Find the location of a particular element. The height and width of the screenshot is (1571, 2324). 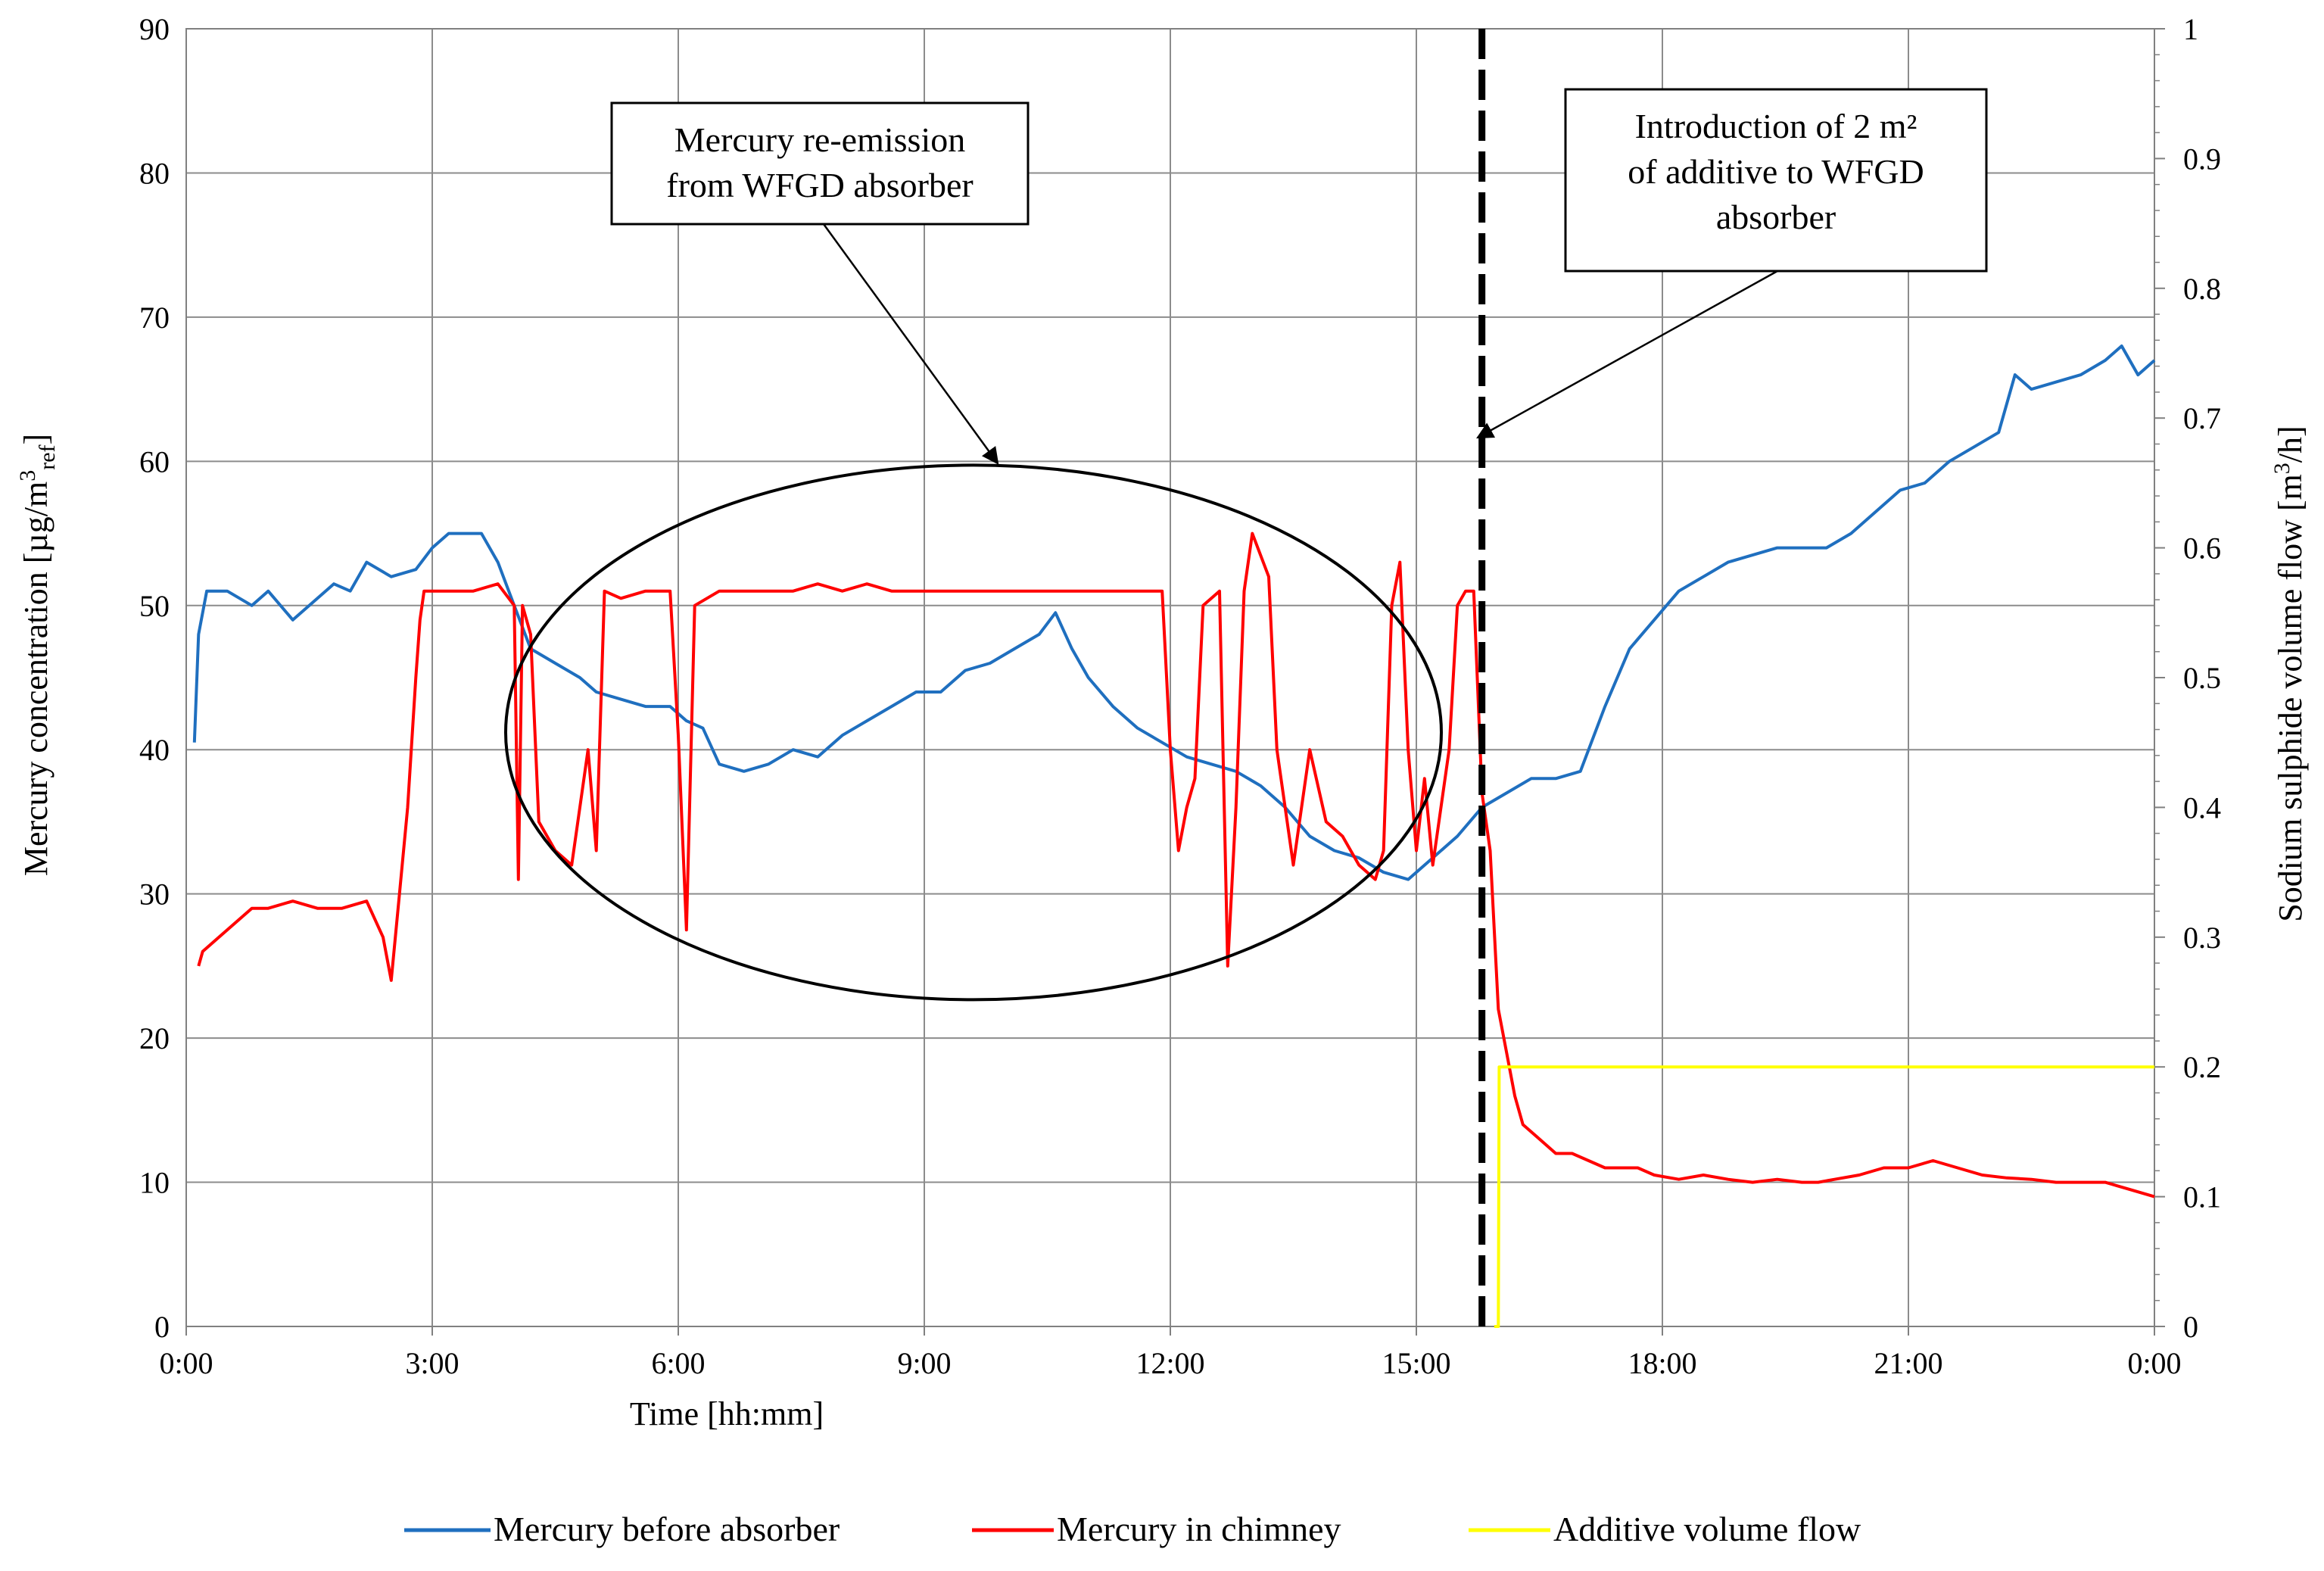

reemission-callout-text: from WFGD absorber is located at coordinates (819, 185).